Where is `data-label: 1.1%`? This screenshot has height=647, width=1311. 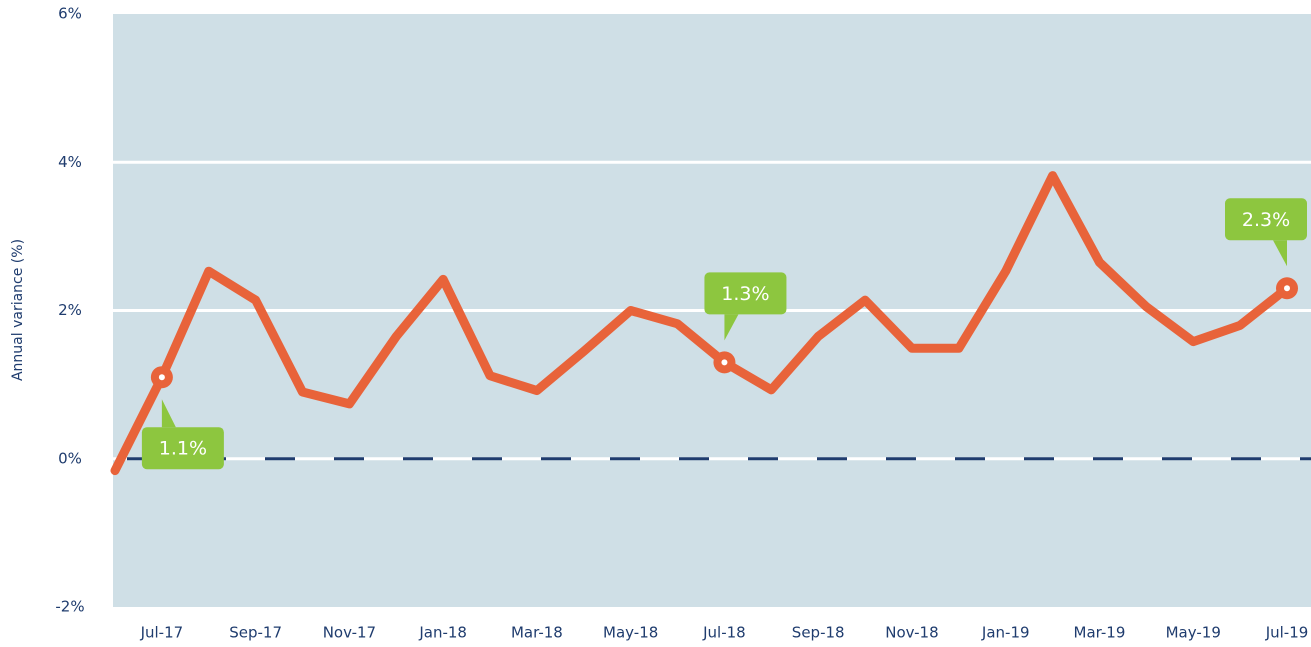 data-label: 1.1% is located at coordinates (183, 449).